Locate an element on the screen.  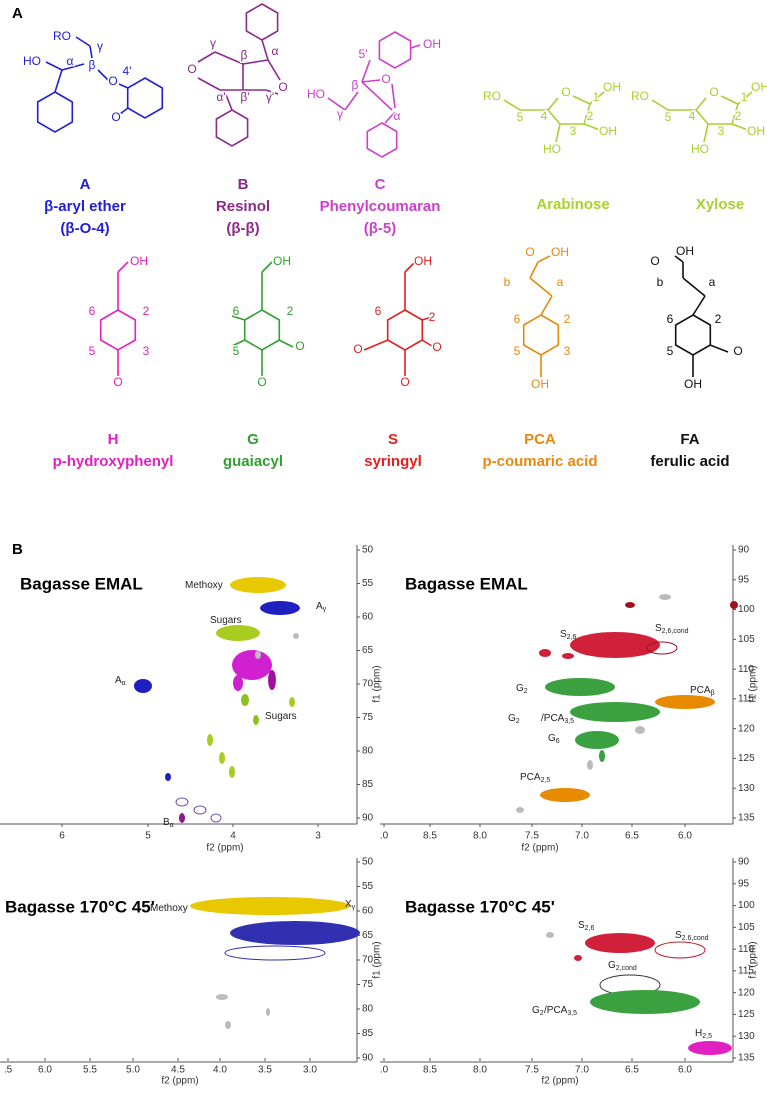
structure-name: H is located at coordinates (113, 439).